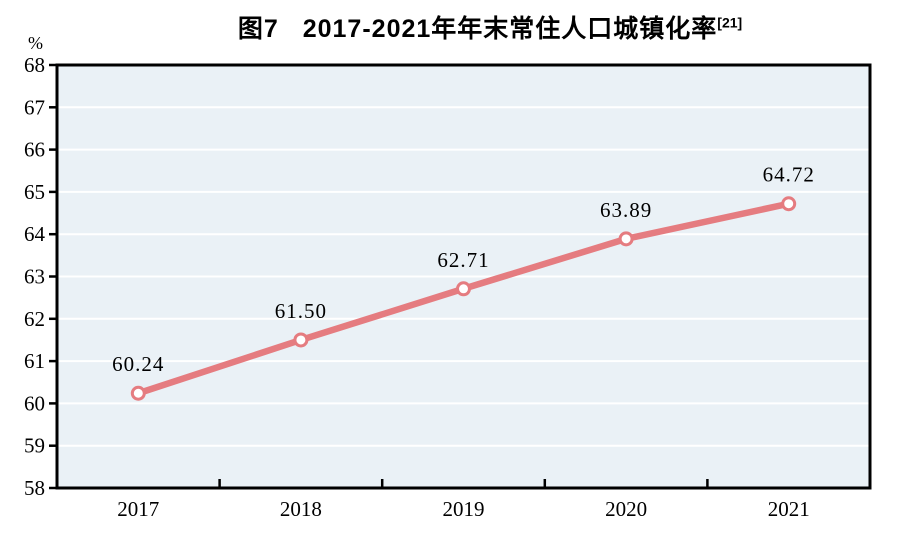  What do you see at coordinates (34, 488) in the screenshot?
I see `y-axis-tick-label: 58` at bounding box center [34, 488].